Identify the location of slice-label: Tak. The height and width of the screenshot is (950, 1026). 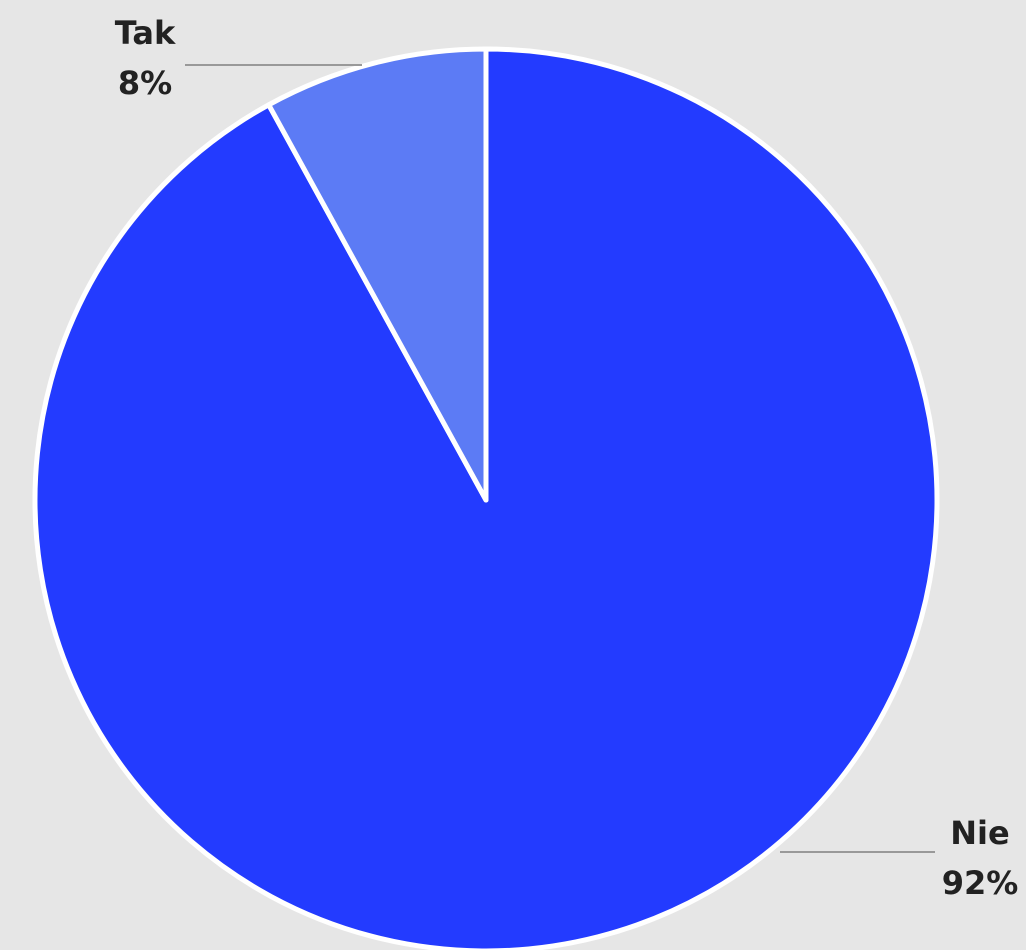
(145, 33).